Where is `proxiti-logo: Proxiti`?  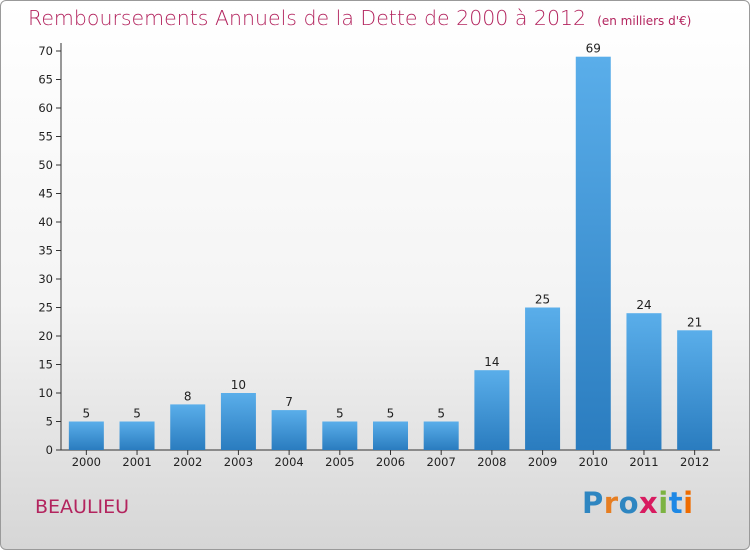 proxiti-logo: Proxiti is located at coordinates (638, 503).